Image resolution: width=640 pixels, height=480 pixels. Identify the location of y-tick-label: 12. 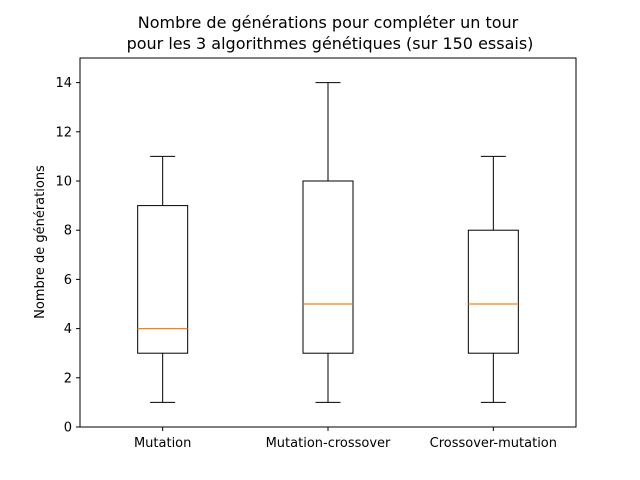
(63, 132).